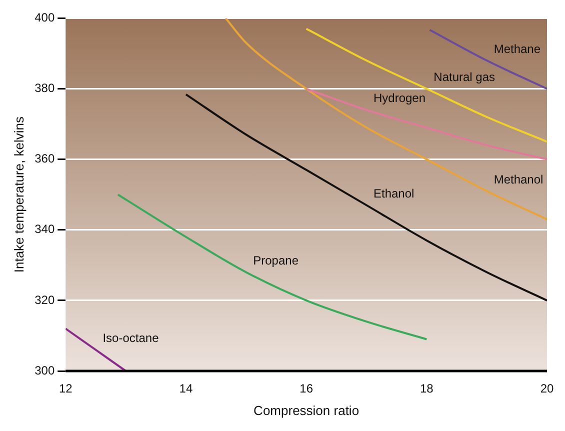 The height and width of the screenshot is (431, 565). Describe the element at coordinates (465, 77) in the screenshot. I see `annotation: Natural gas` at that location.